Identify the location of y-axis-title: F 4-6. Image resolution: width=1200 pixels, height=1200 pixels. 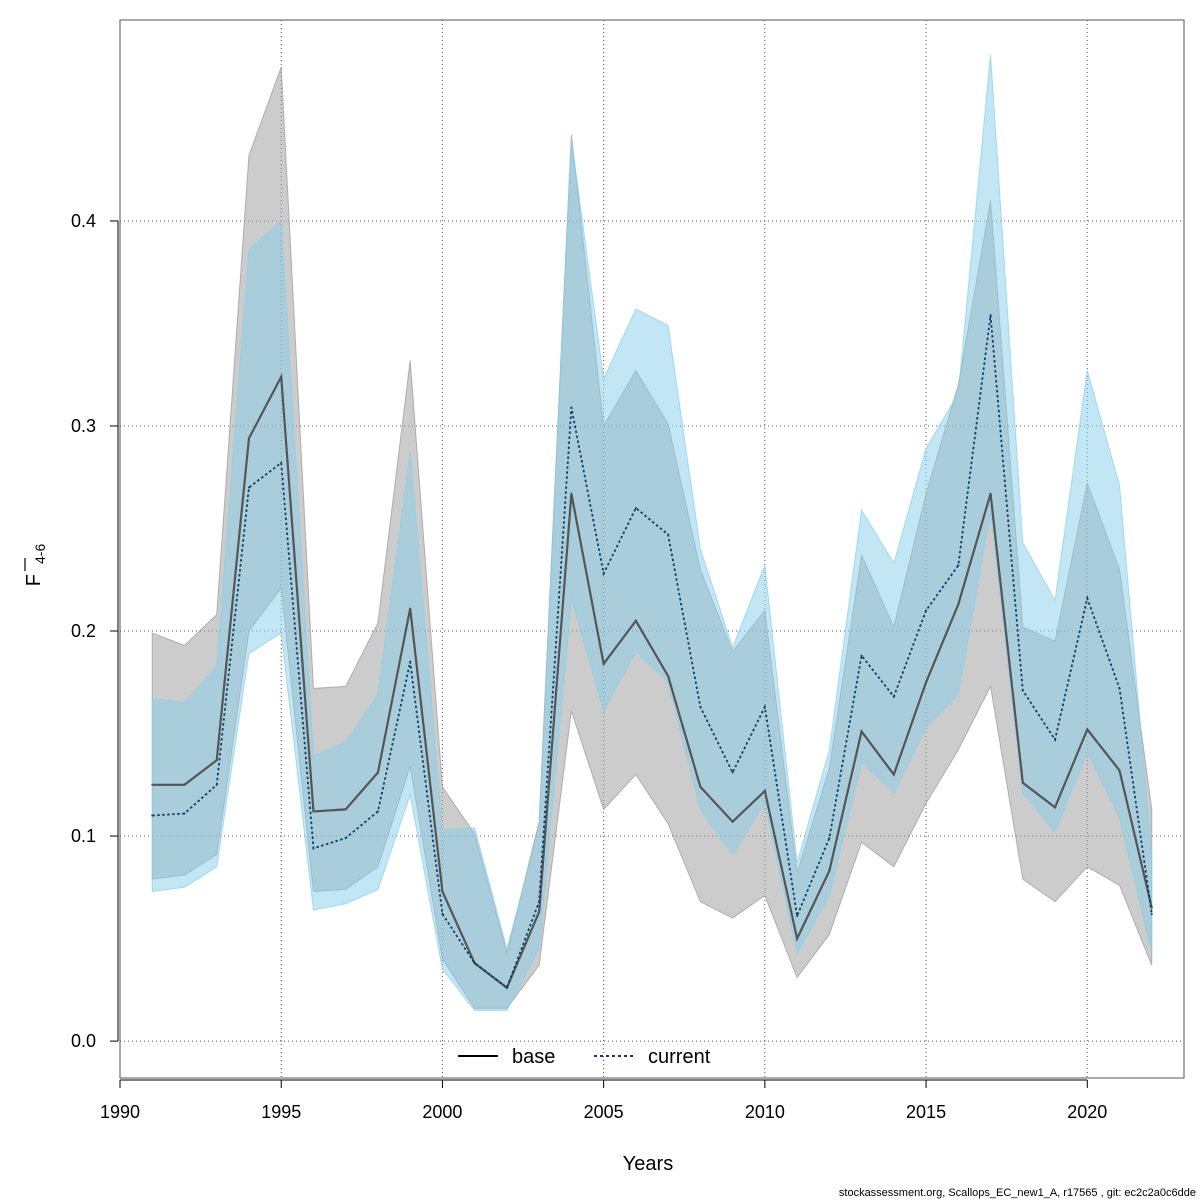
(35, 565).